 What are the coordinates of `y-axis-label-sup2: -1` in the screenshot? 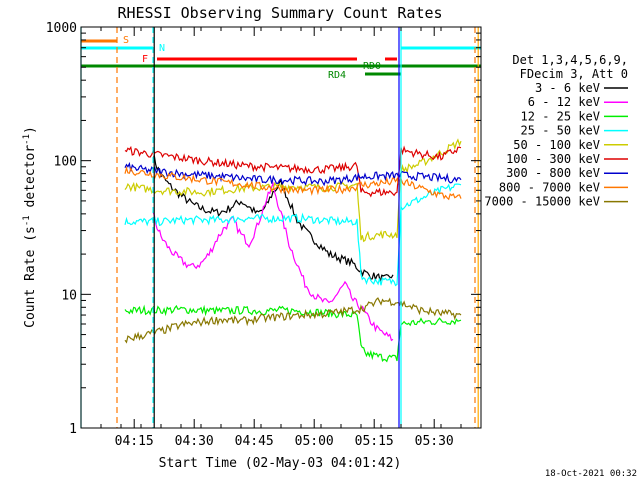 It's located at (27, 139).